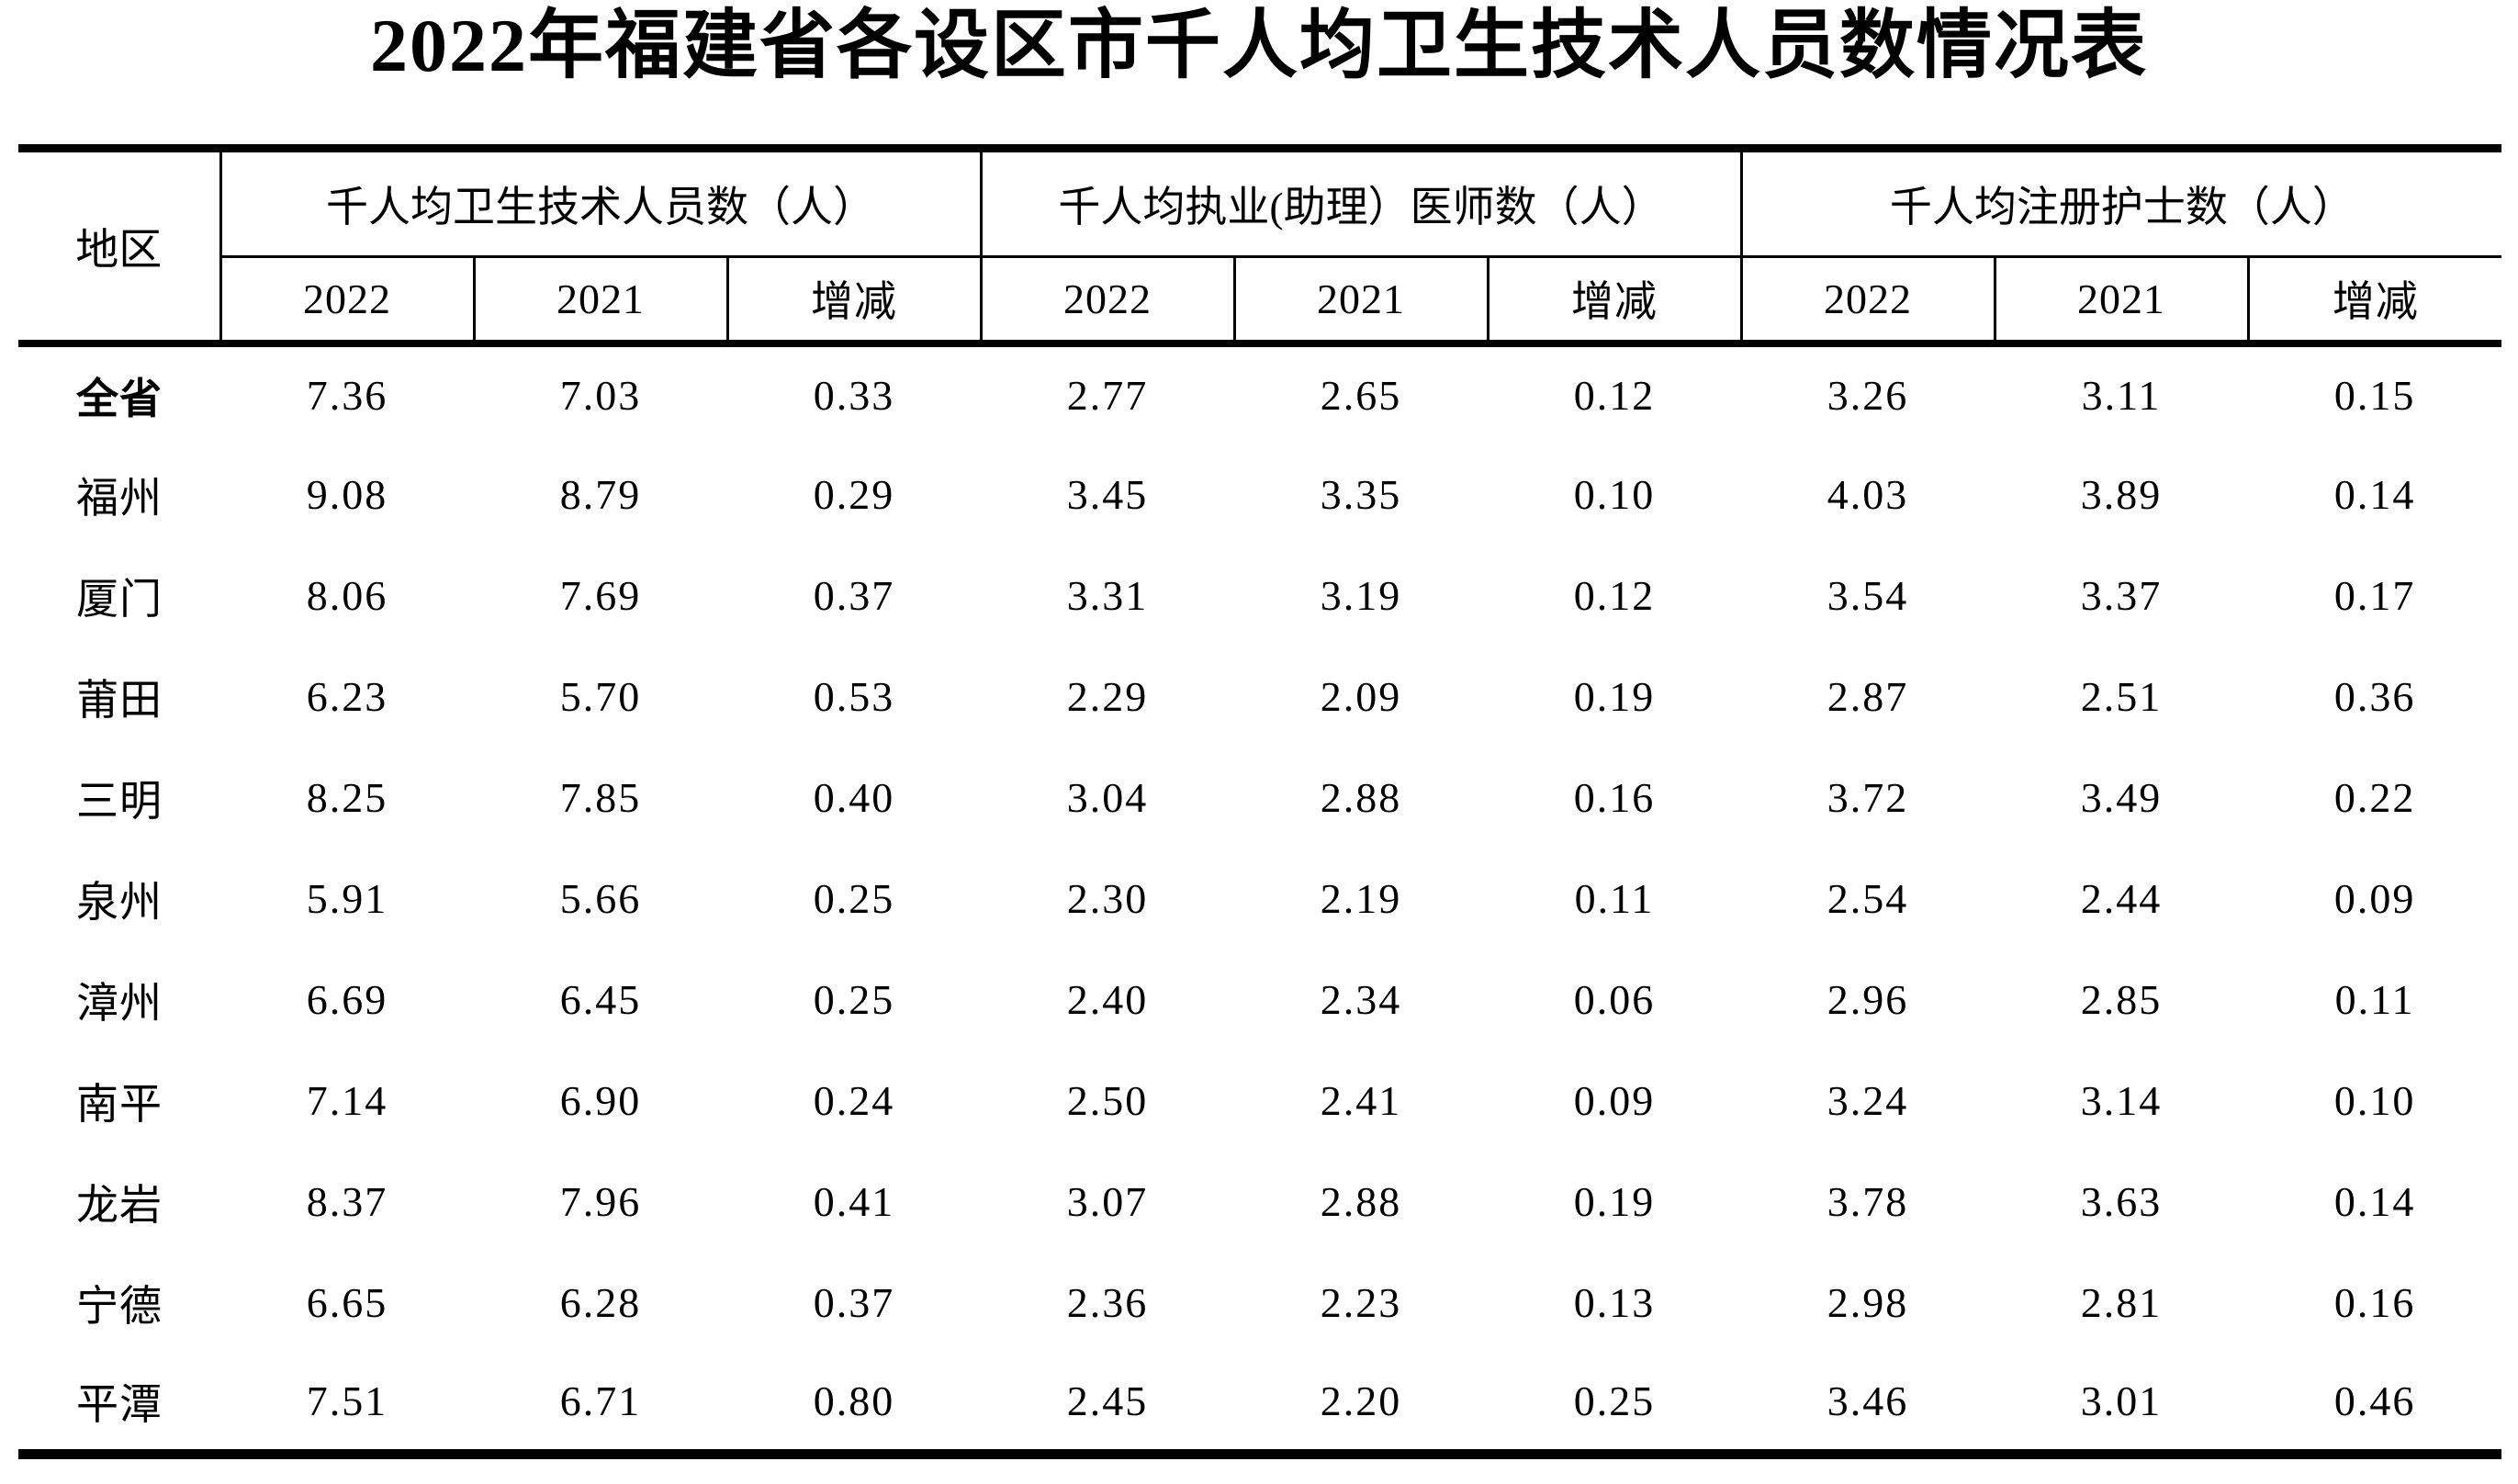 The width and height of the screenshot is (2518, 1484). Describe the element at coordinates (1868, 697) in the screenshot. I see `value-cell: 2.87` at that location.